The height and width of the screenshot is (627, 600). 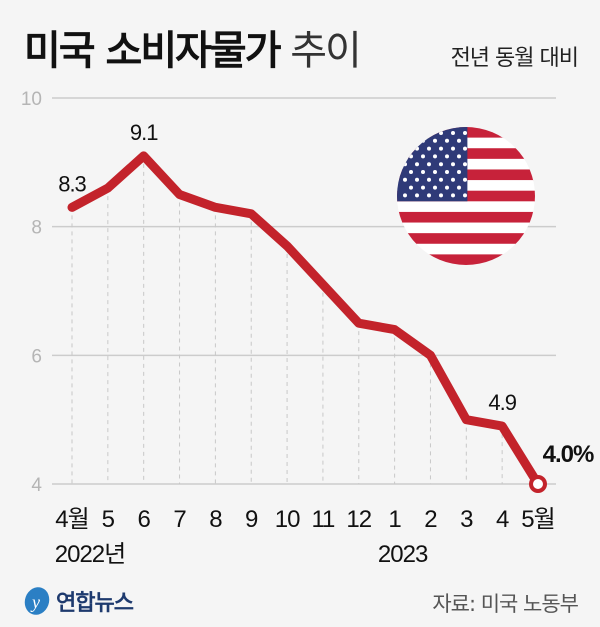 What do you see at coordinates (358, 519) in the screenshot?
I see `x-tick-label: 12` at bounding box center [358, 519].